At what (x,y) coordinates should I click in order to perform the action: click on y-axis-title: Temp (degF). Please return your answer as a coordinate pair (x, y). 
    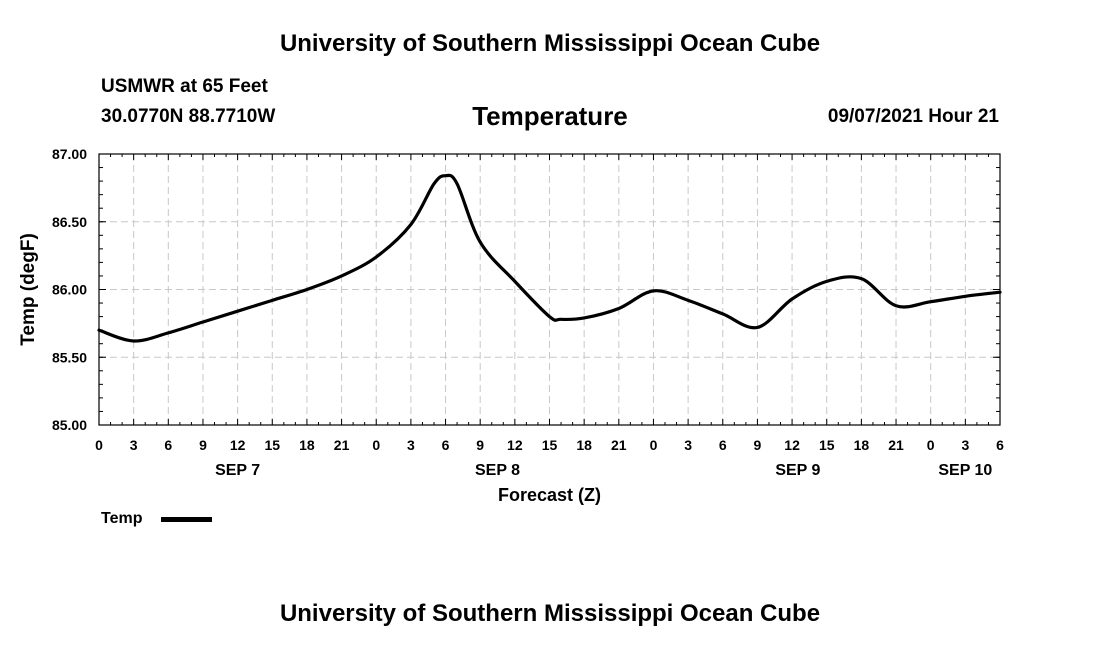
    Looking at the image, I should click on (28, 289).